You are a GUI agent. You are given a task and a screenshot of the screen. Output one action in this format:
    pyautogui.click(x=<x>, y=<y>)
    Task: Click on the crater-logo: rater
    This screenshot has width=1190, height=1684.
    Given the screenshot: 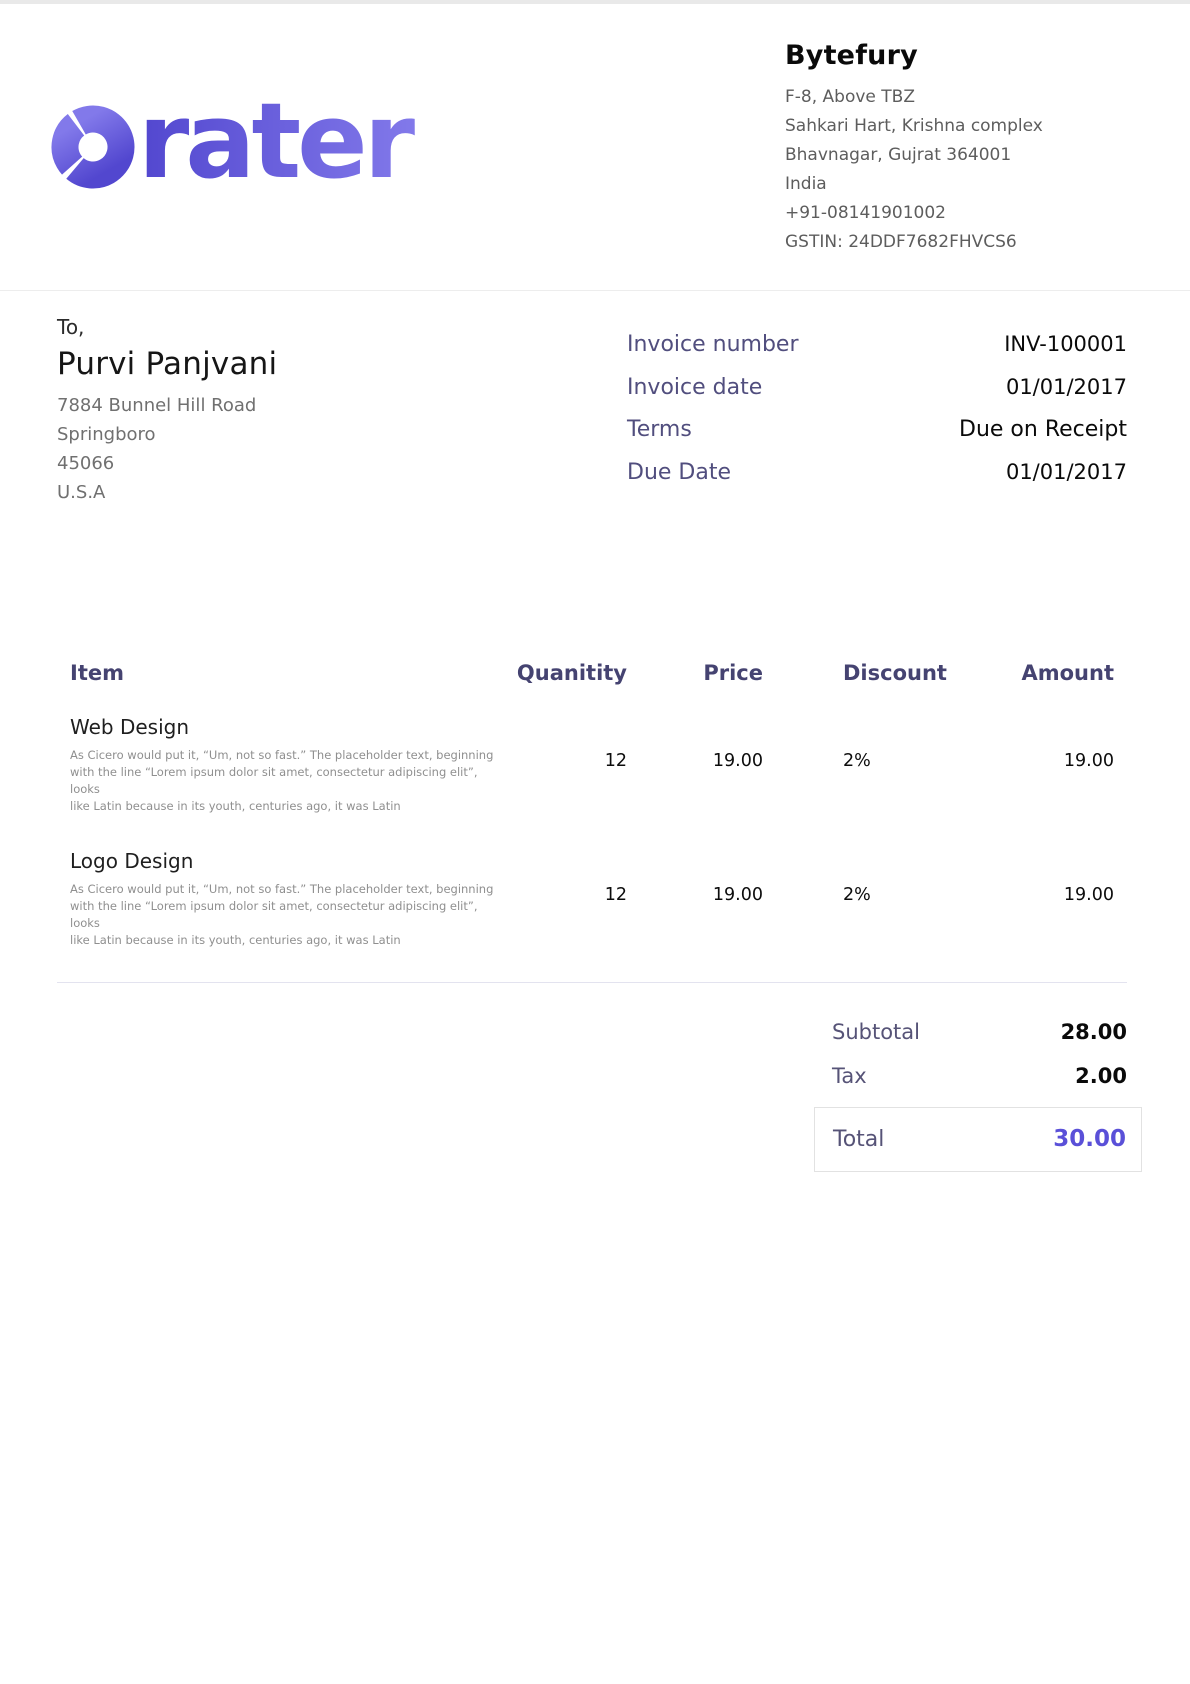 What is the action you would take?
    pyautogui.click(x=272, y=136)
    